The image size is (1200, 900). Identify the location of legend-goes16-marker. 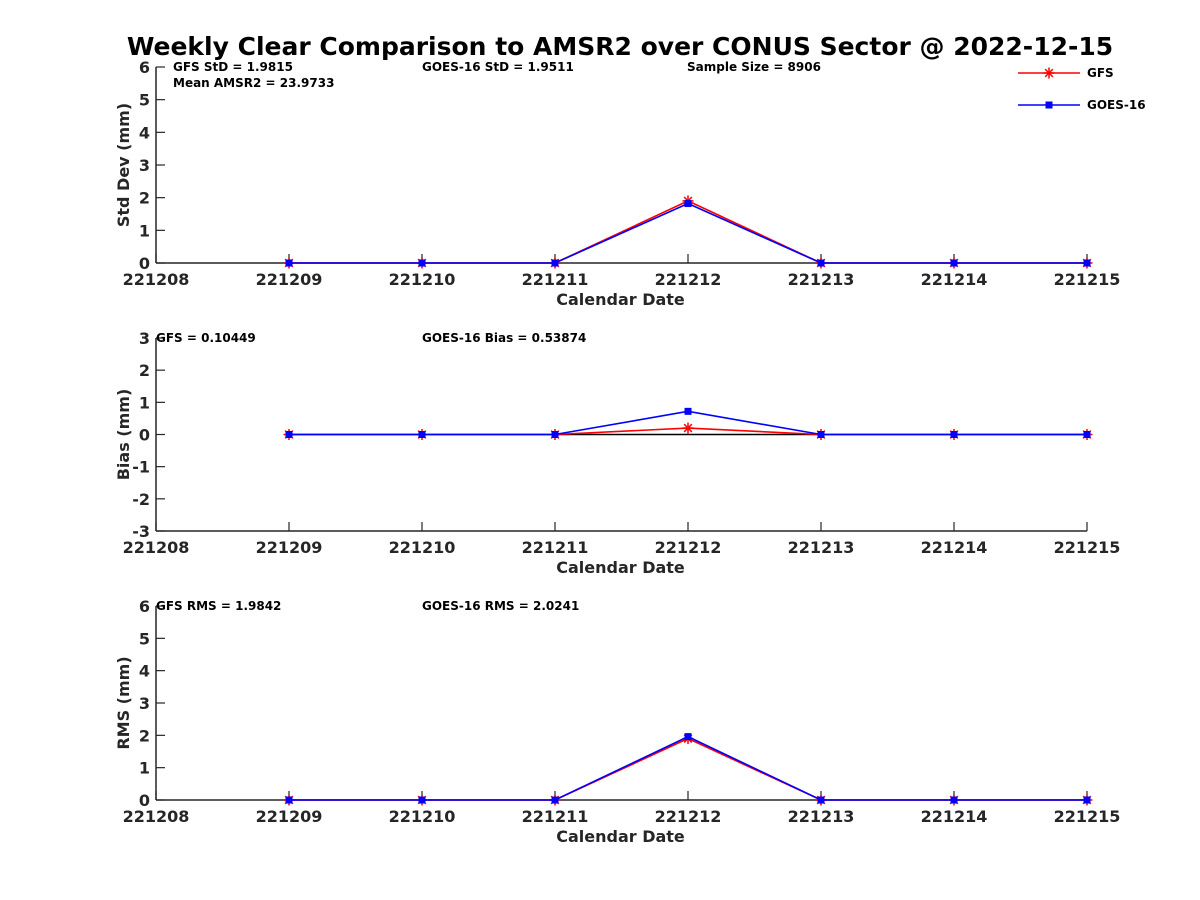
(1049, 105).